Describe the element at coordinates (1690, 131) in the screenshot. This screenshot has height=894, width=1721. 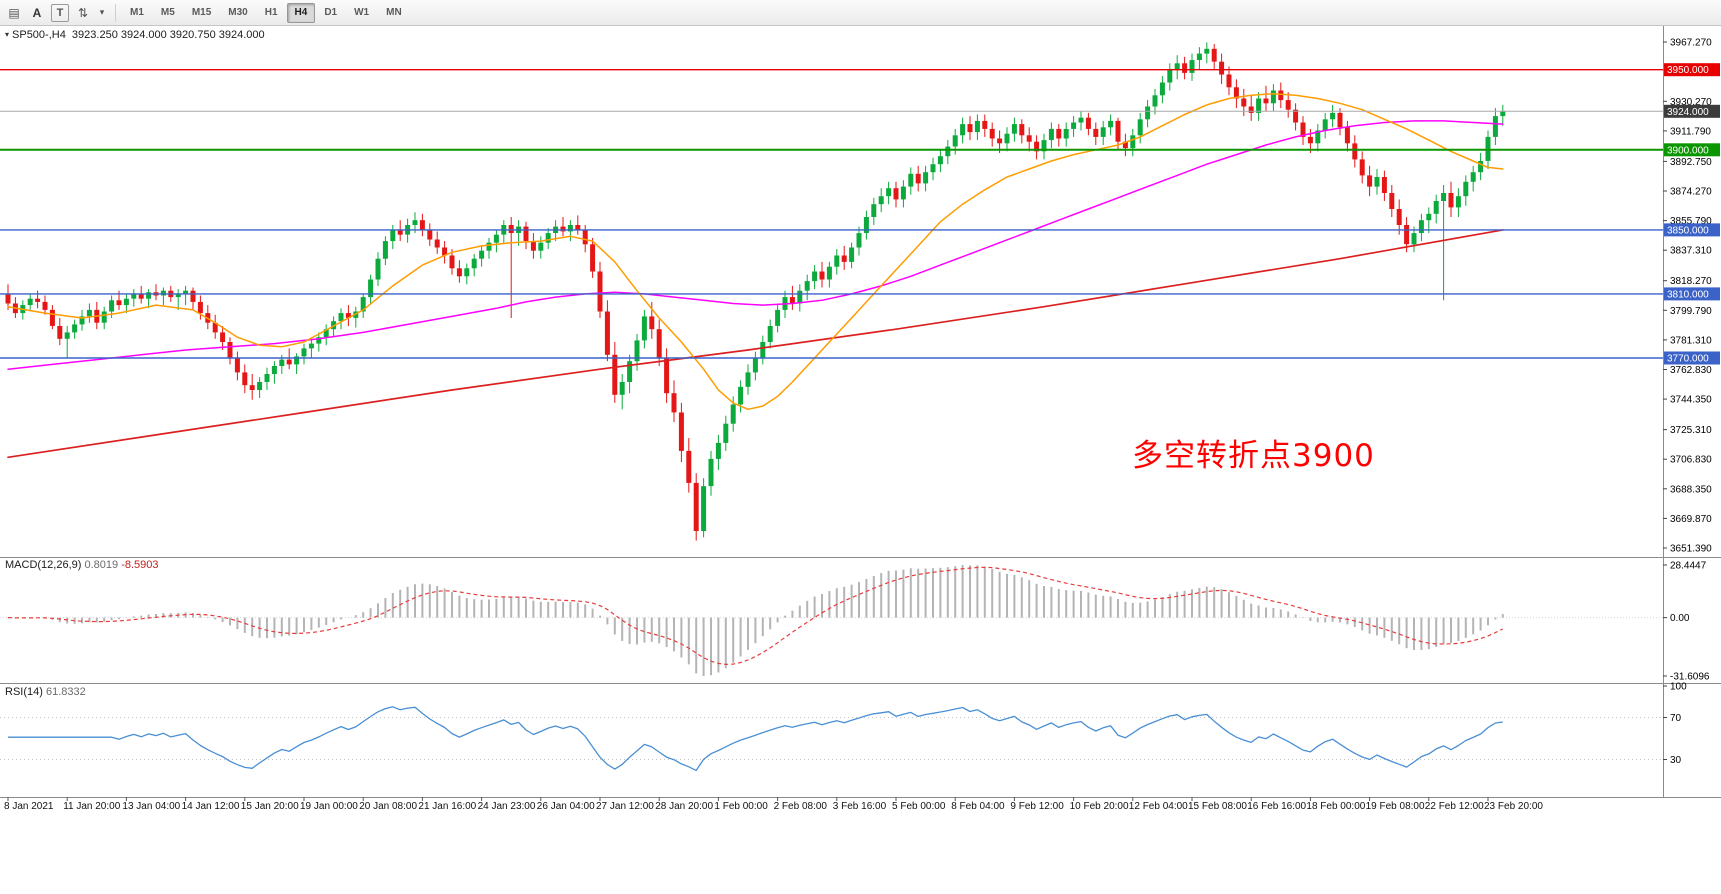
I see `svg-text: 3911.790` at that location.